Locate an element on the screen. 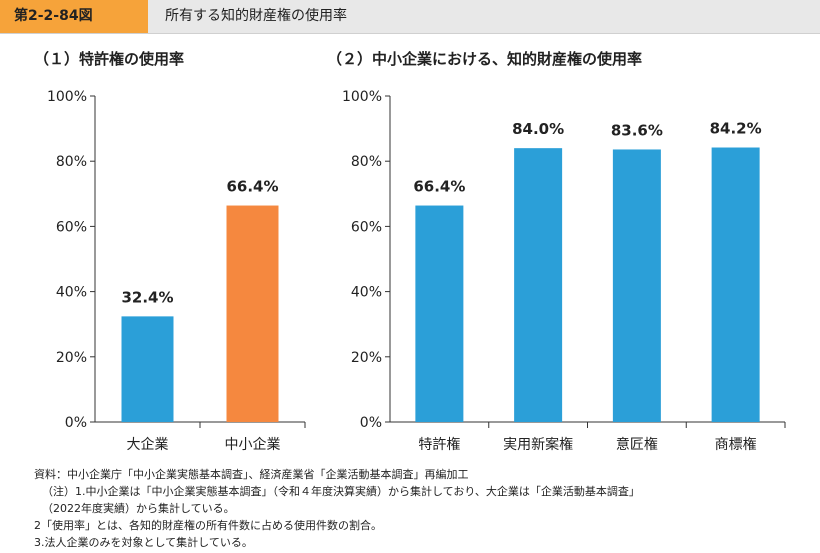 The height and width of the screenshot is (553, 820). chart1-ytick-label: 20% is located at coordinates (71, 358).